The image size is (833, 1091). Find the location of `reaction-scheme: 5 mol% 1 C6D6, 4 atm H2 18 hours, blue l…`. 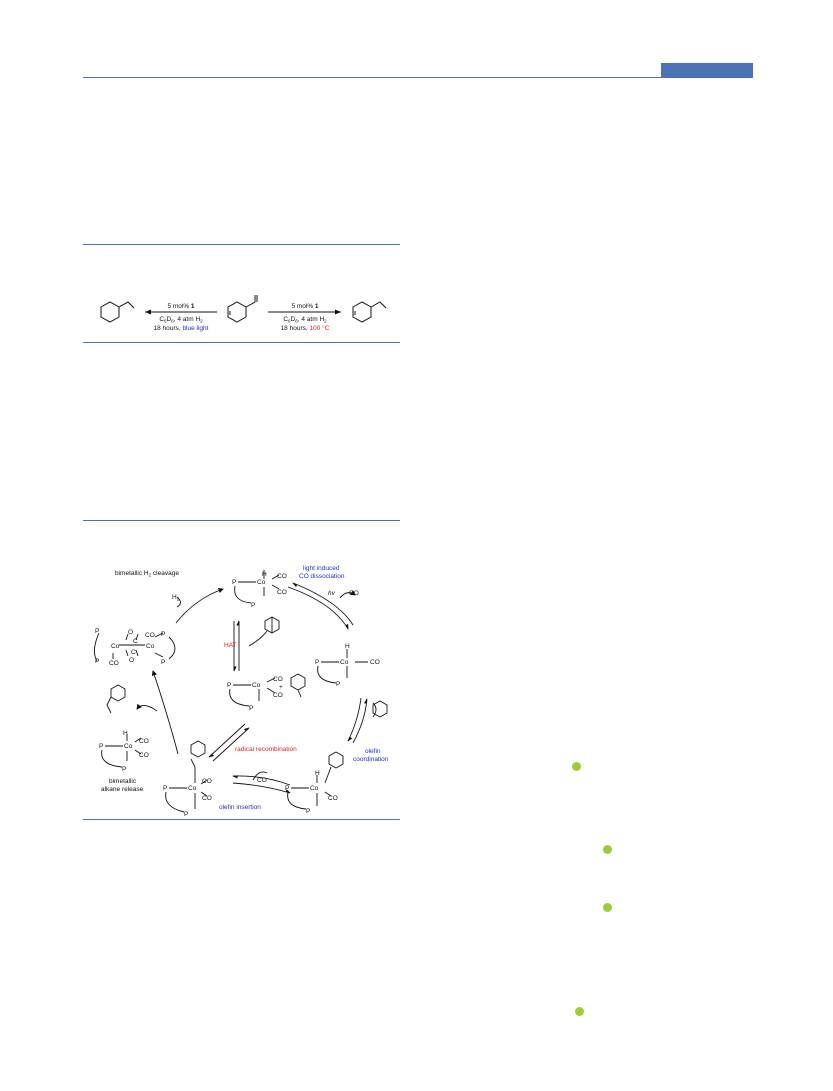

reaction-scheme: 5 mol% 1 C6D6, 4 atm H2 18 hours, blue l… is located at coordinates (243, 313).